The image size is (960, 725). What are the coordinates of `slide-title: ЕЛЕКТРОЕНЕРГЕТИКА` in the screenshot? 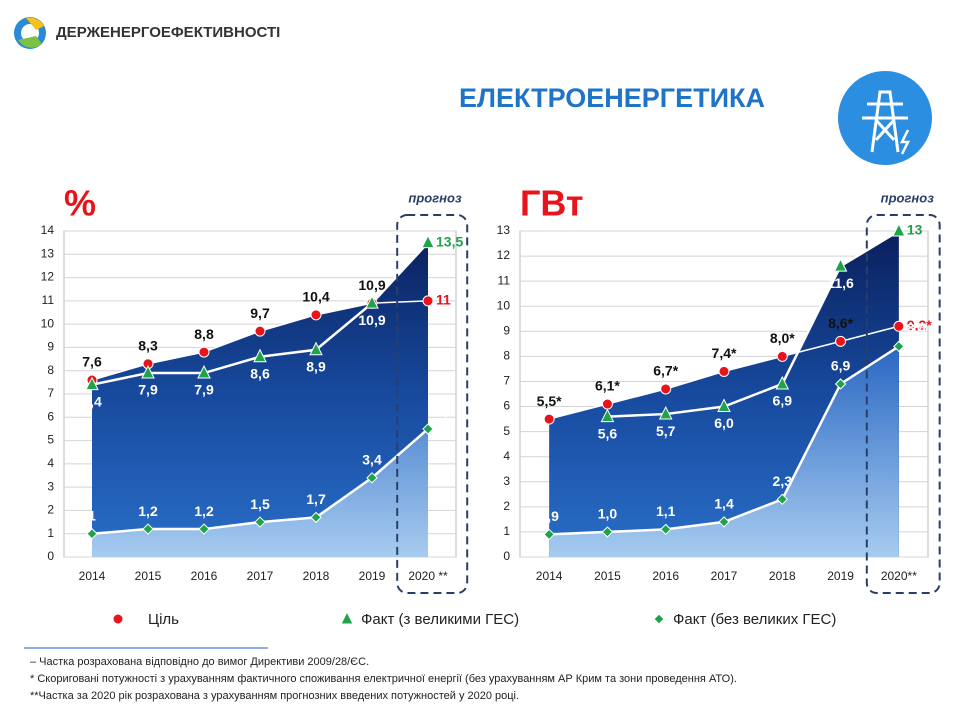 It's located at (612, 98).